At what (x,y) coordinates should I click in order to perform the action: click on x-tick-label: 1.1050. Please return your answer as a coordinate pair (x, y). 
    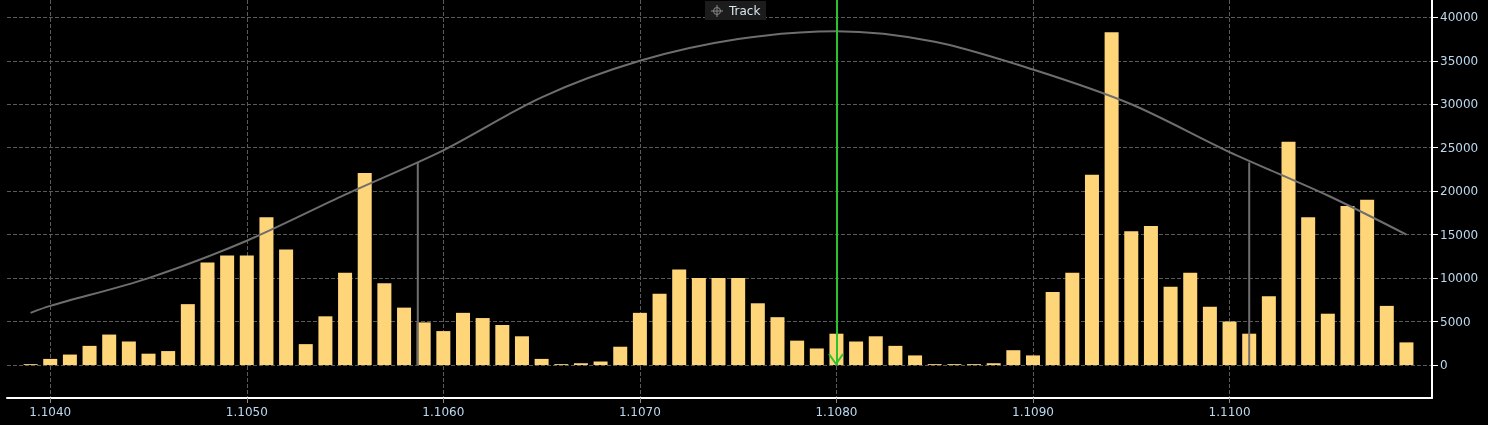
    Looking at the image, I should click on (246, 412).